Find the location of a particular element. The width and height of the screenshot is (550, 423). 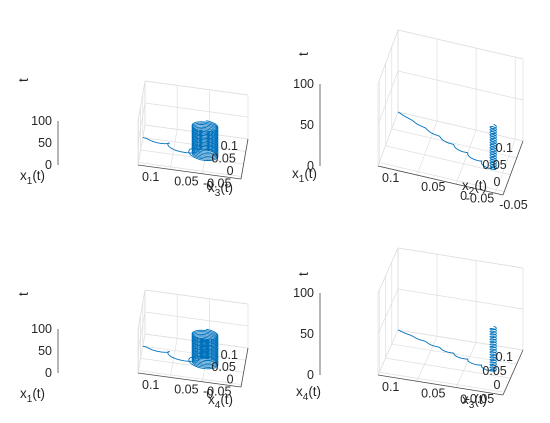

axis-label-b: x2(t) is located at coordinates (474, 187).